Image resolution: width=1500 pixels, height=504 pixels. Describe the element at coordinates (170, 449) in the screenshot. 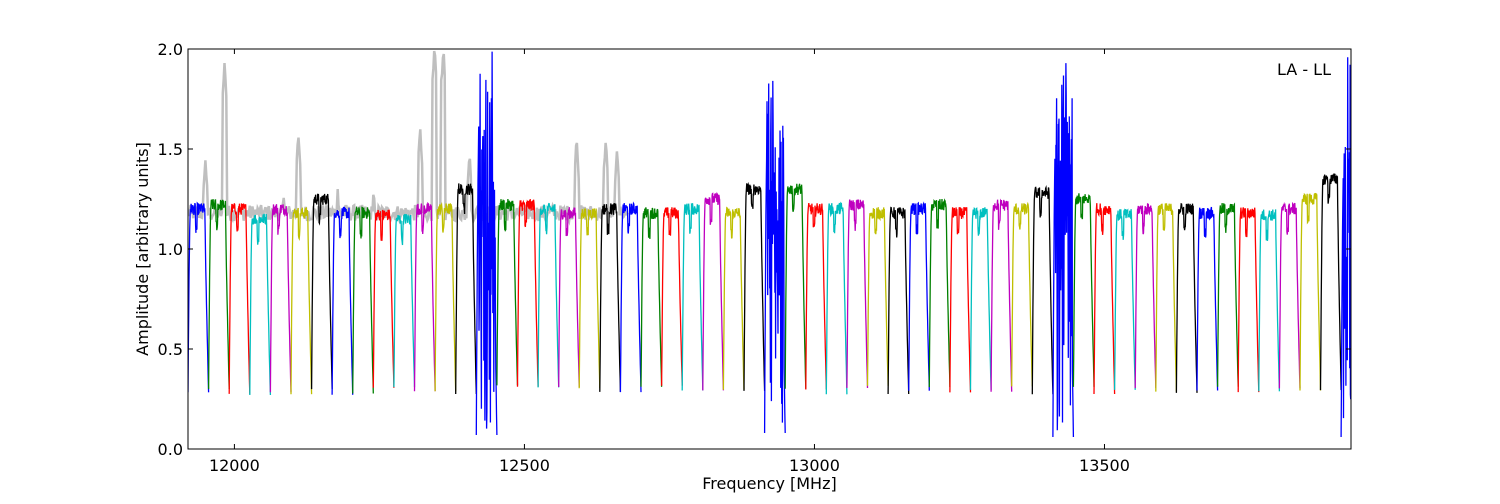

I see `y-tick-label: 0.0` at that location.